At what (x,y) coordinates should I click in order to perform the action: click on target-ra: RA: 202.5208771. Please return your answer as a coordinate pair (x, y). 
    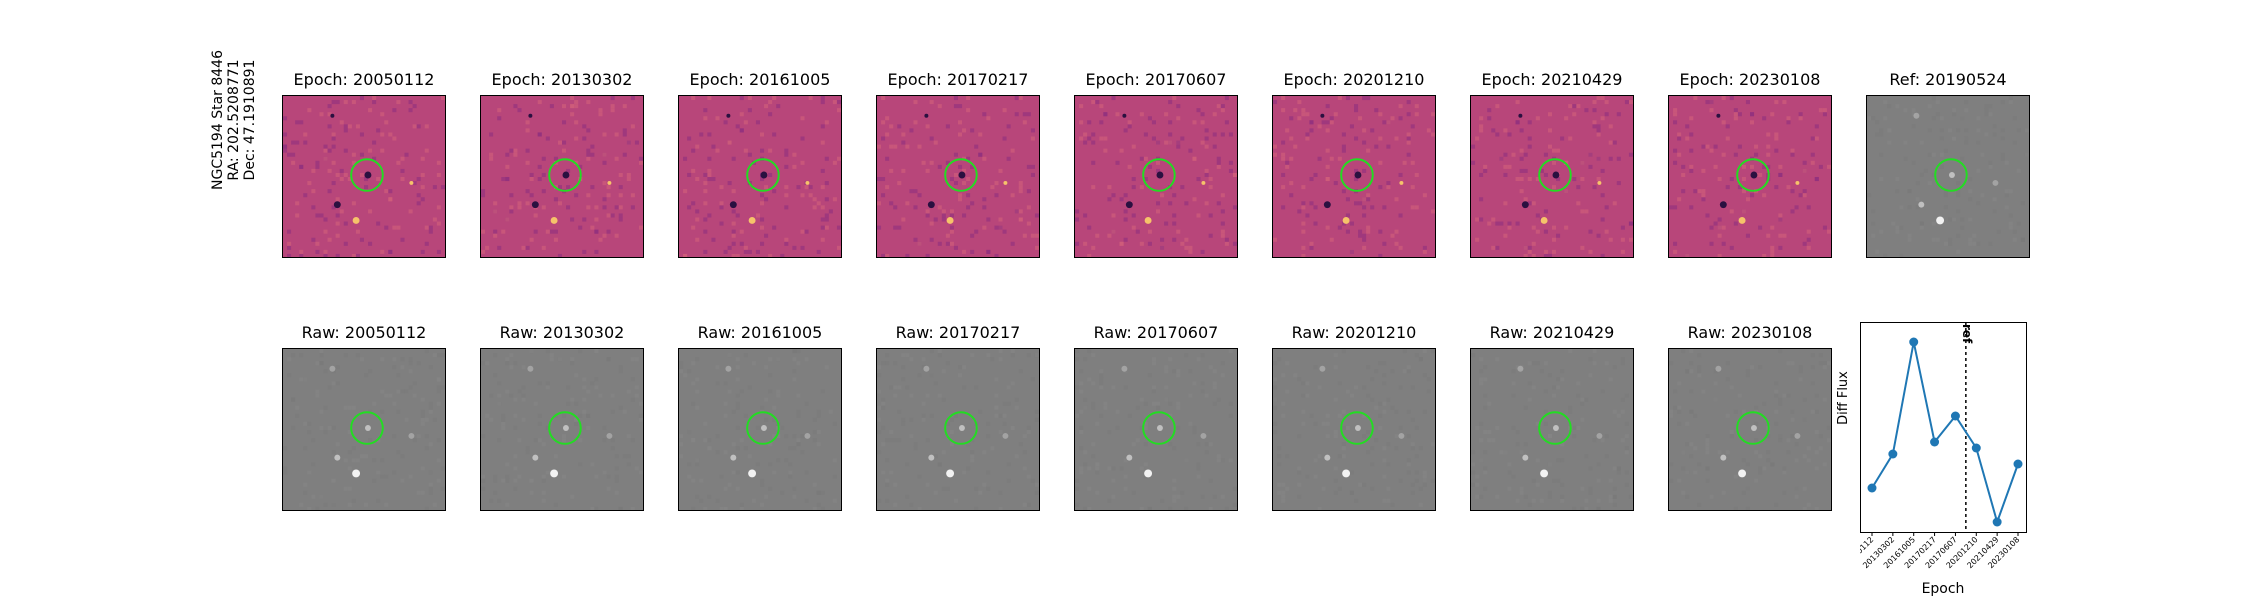
    Looking at the image, I should click on (234, 120).